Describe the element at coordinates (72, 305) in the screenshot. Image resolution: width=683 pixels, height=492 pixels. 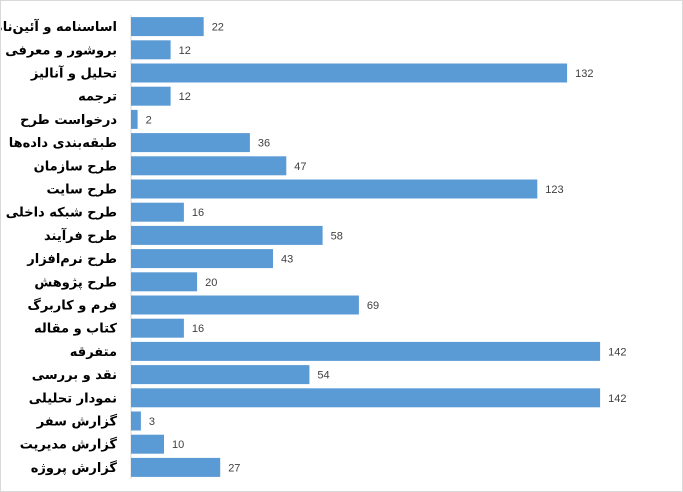
I see `category-label-12: فرم و کاربرگ` at that location.